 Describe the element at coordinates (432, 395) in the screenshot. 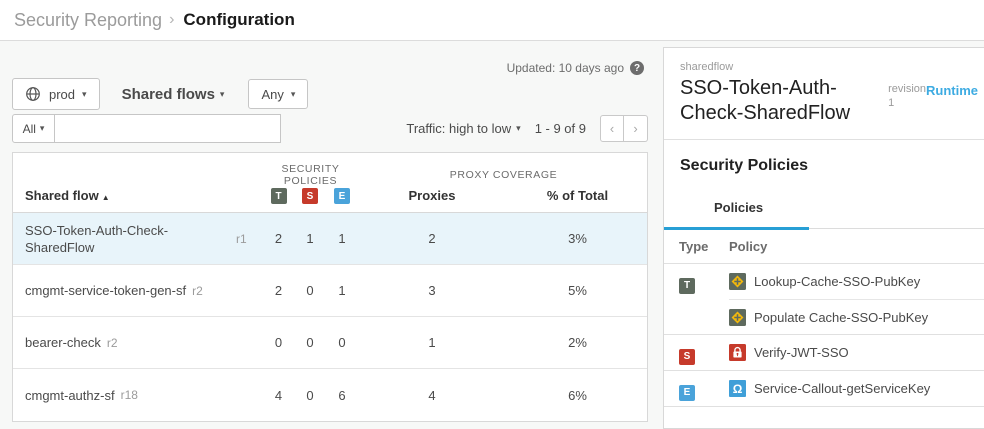

I see `proxies-count: 4` at that location.